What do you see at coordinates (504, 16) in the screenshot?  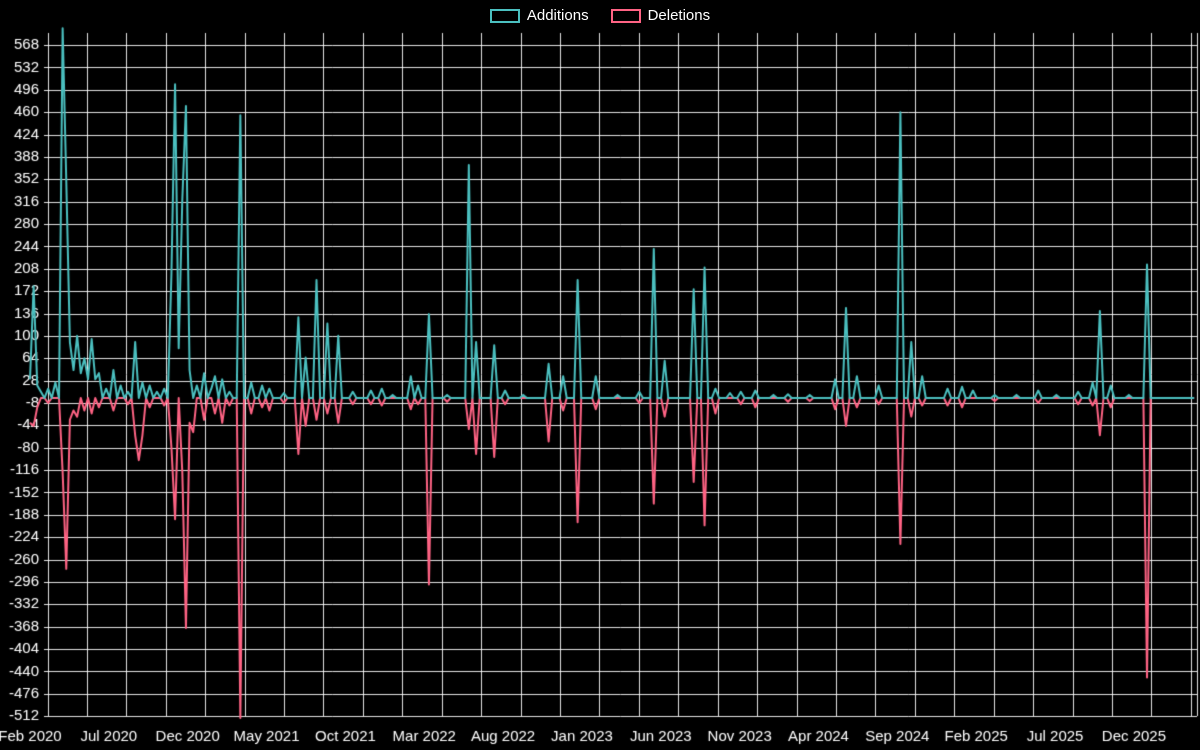 I see `additions-swatch-icon` at bounding box center [504, 16].